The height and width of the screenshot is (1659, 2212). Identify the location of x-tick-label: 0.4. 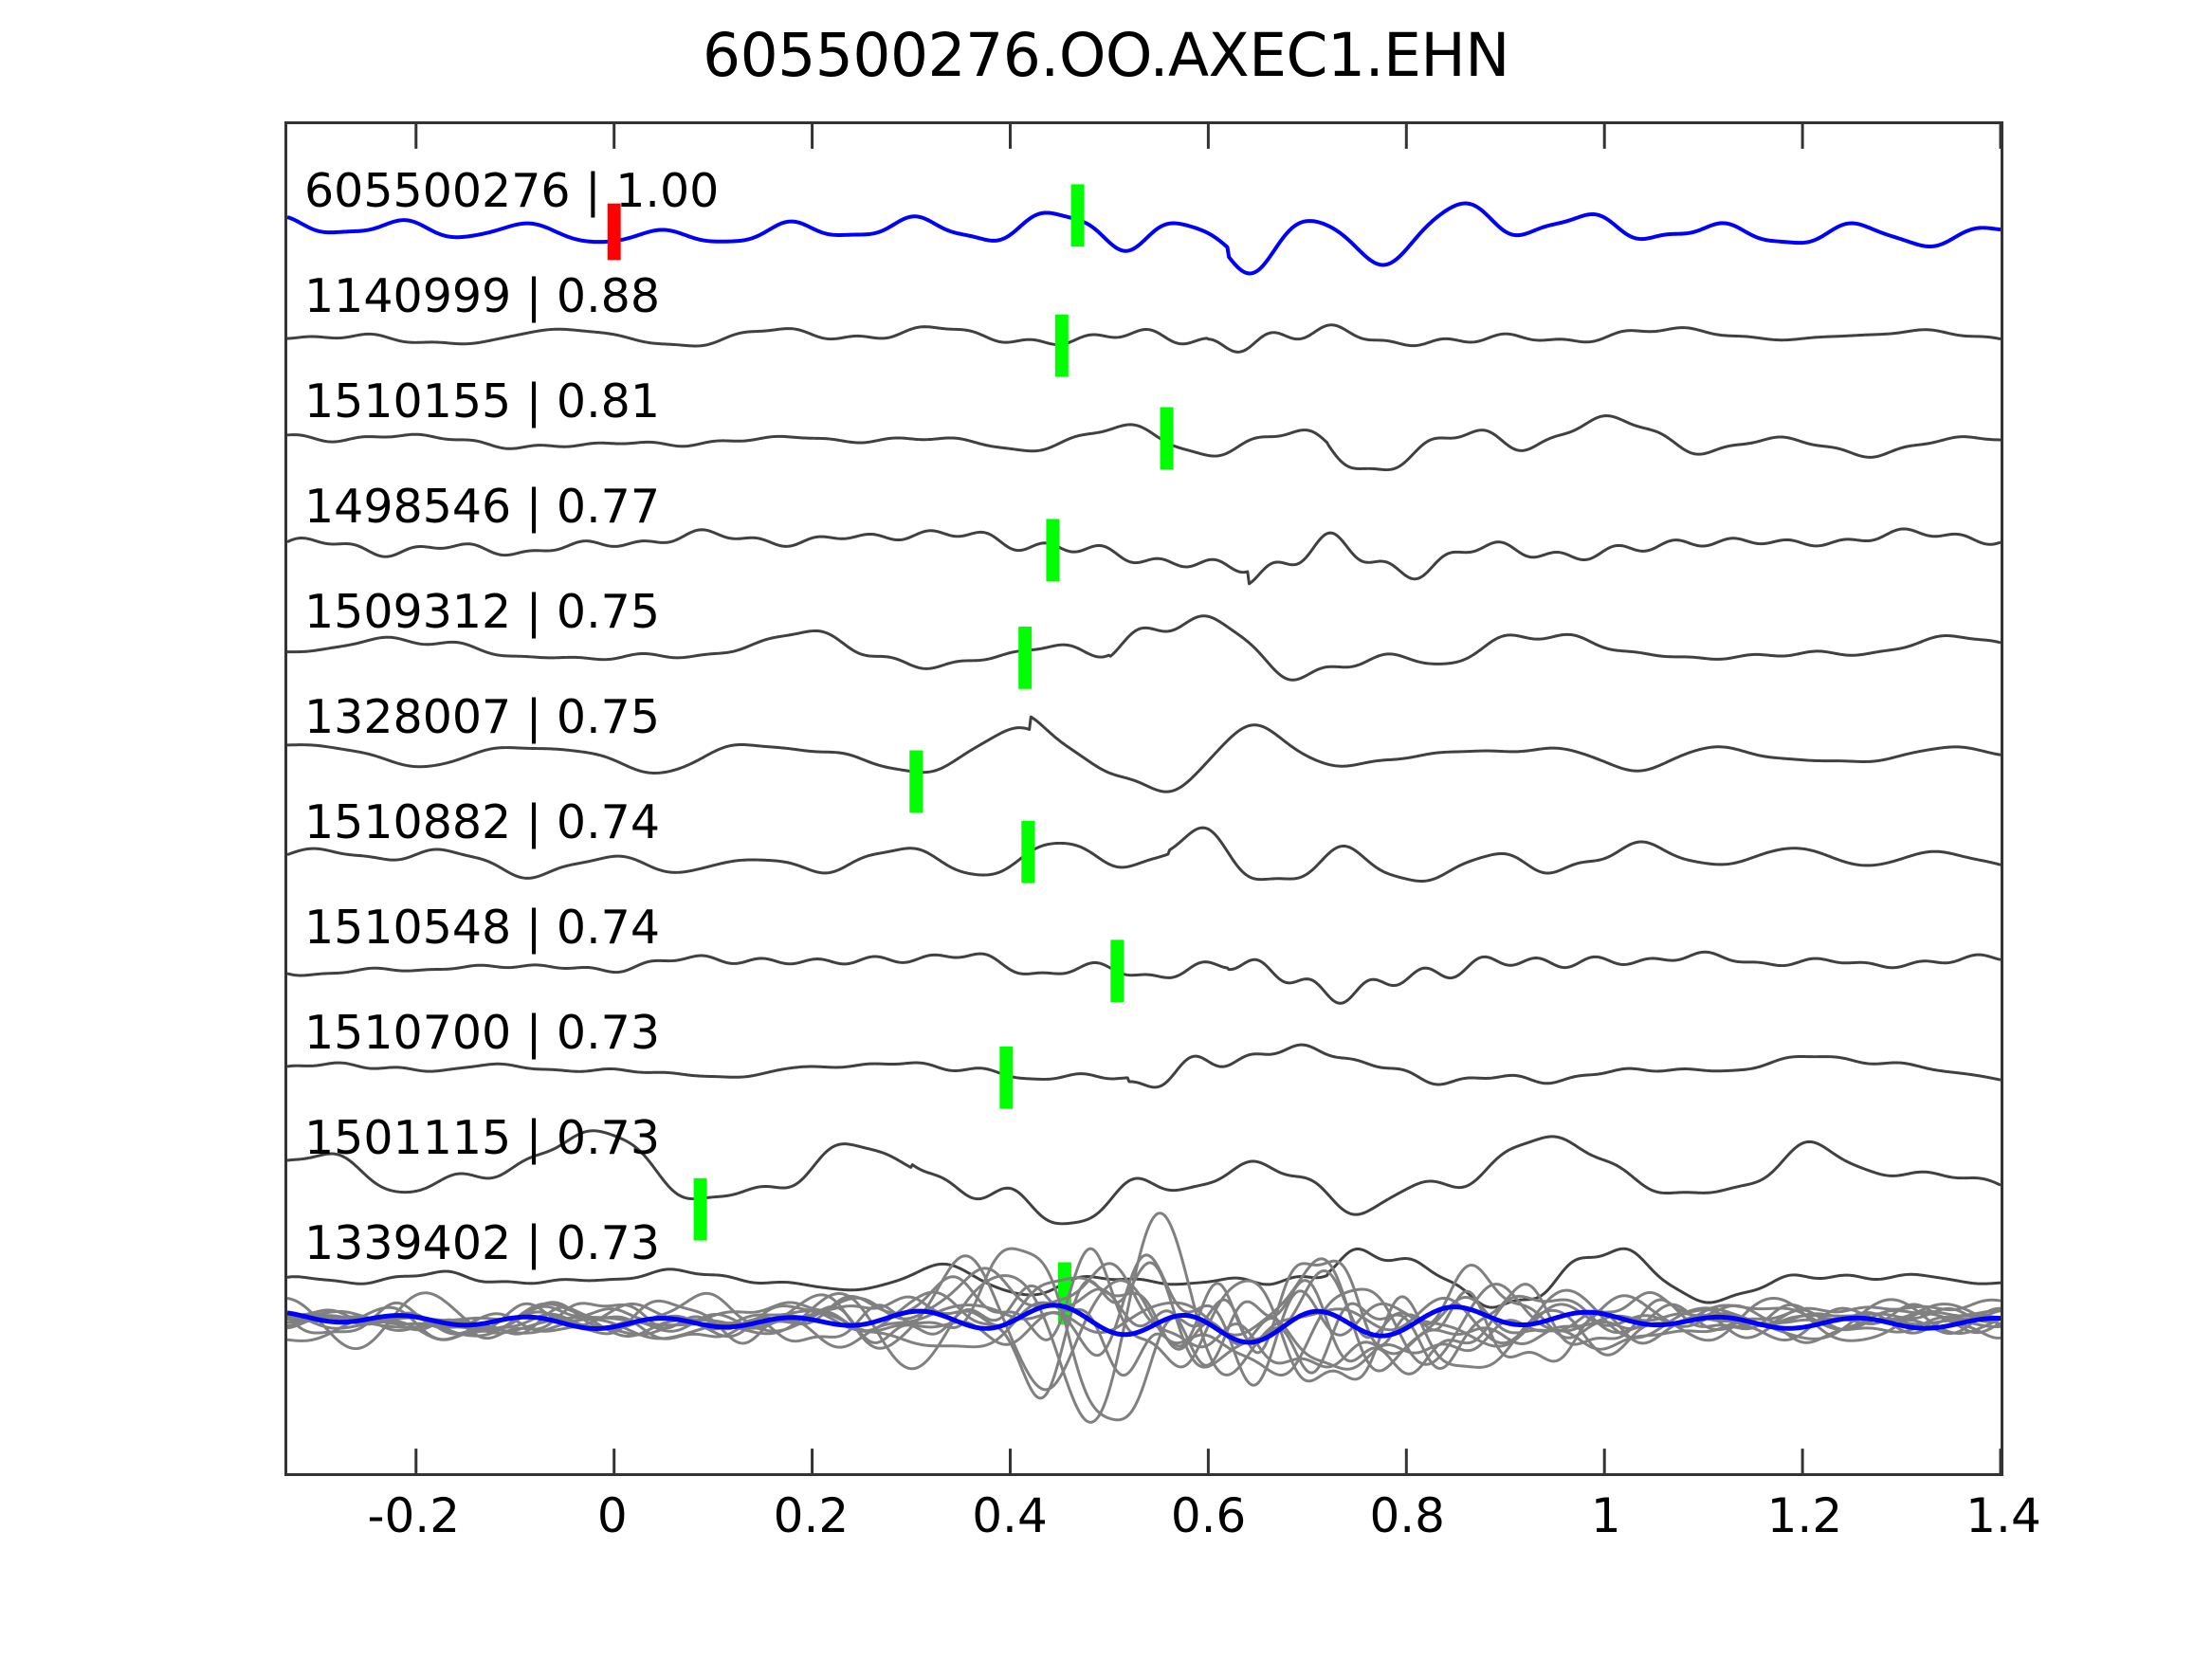
(1010, 1515).